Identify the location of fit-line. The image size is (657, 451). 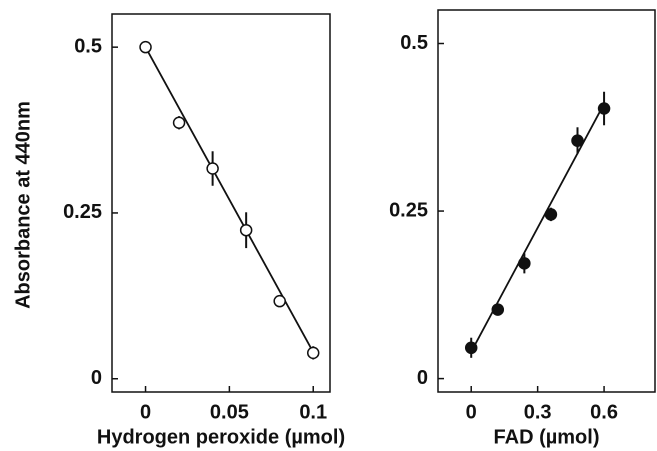
(537, 228).